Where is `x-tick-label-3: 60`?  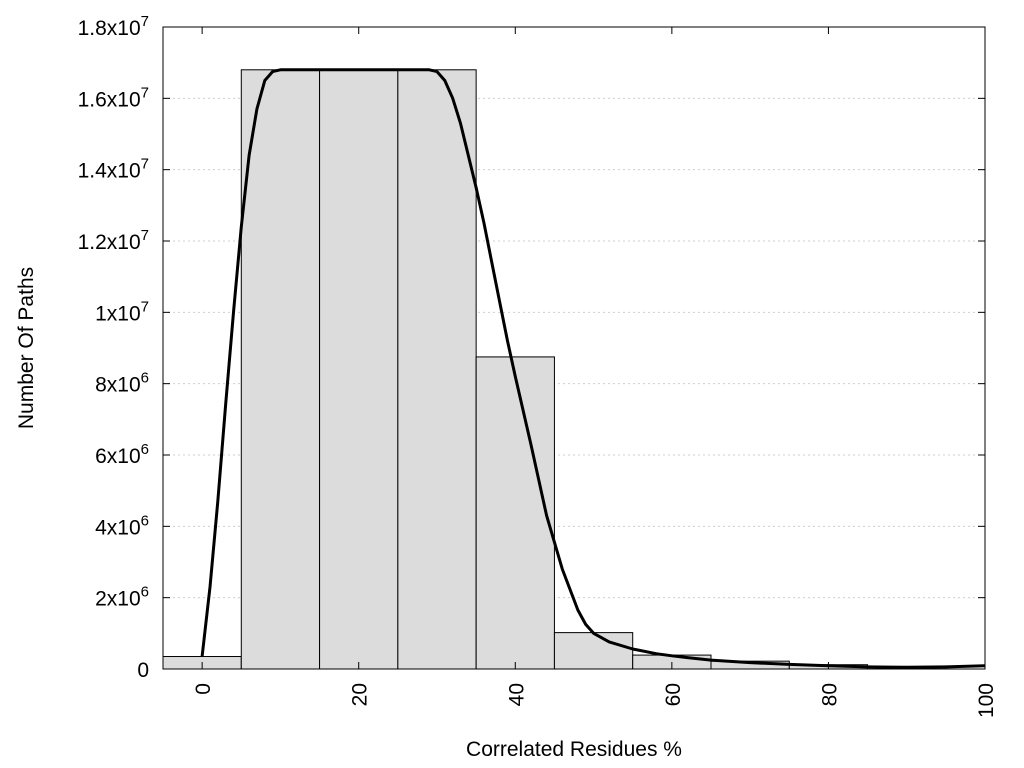
x-tick-label-3: 60 is located at coordinates (673, 694).